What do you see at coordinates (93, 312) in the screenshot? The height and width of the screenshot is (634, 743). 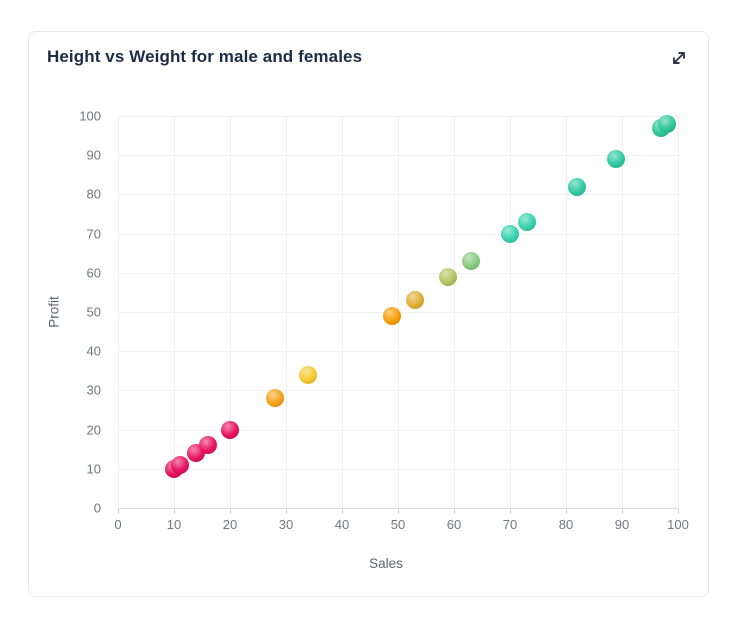 I see `y-tick-label: 50` at bounding box center [93, 312].